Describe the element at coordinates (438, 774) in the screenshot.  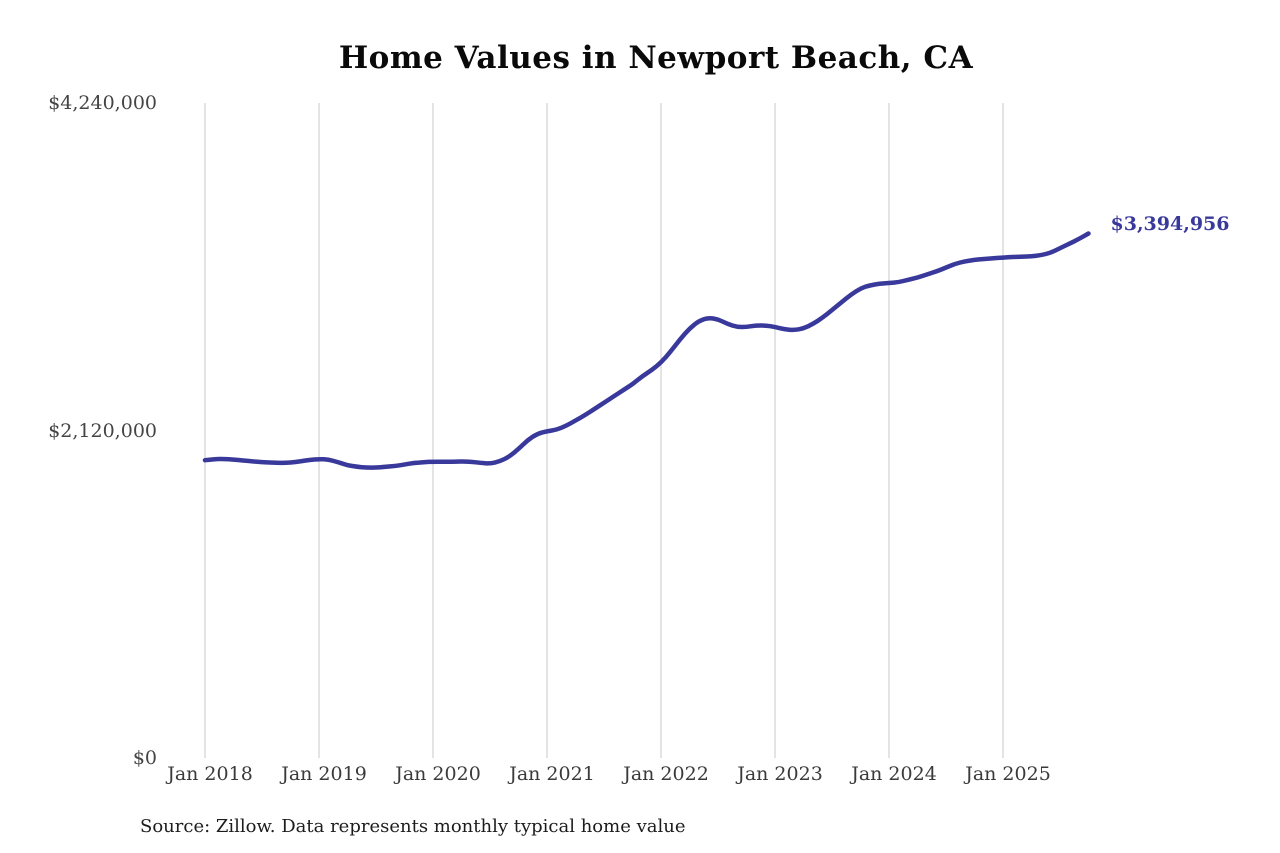
I see `x-axis-tick-label: Jan 2020` at that location.